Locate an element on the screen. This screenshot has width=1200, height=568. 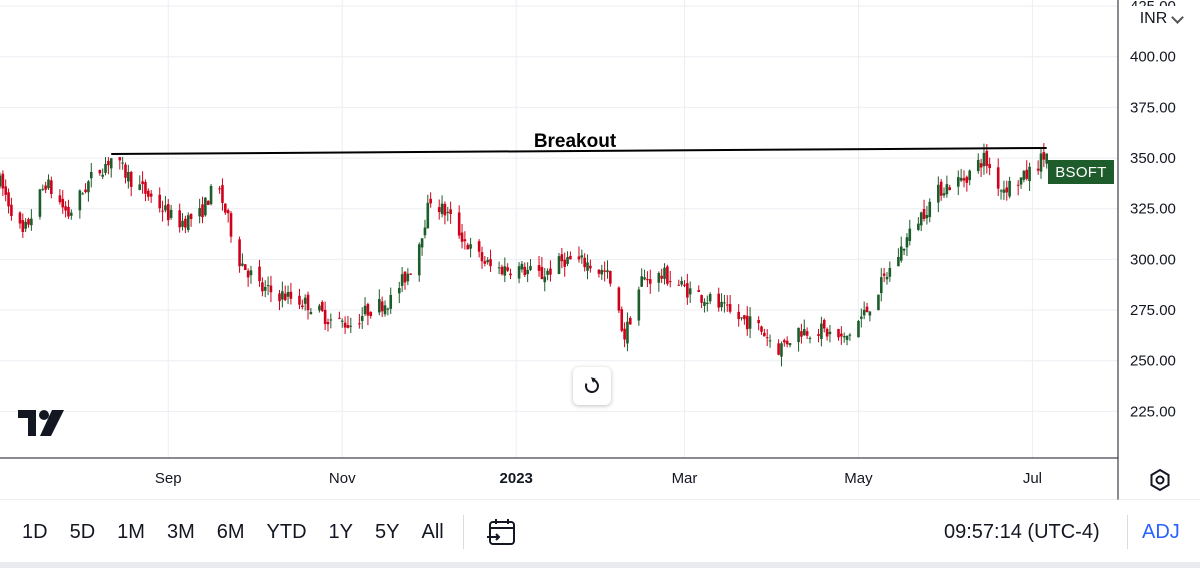
toolbar-divider-right is located at coordinates (1127, 532).